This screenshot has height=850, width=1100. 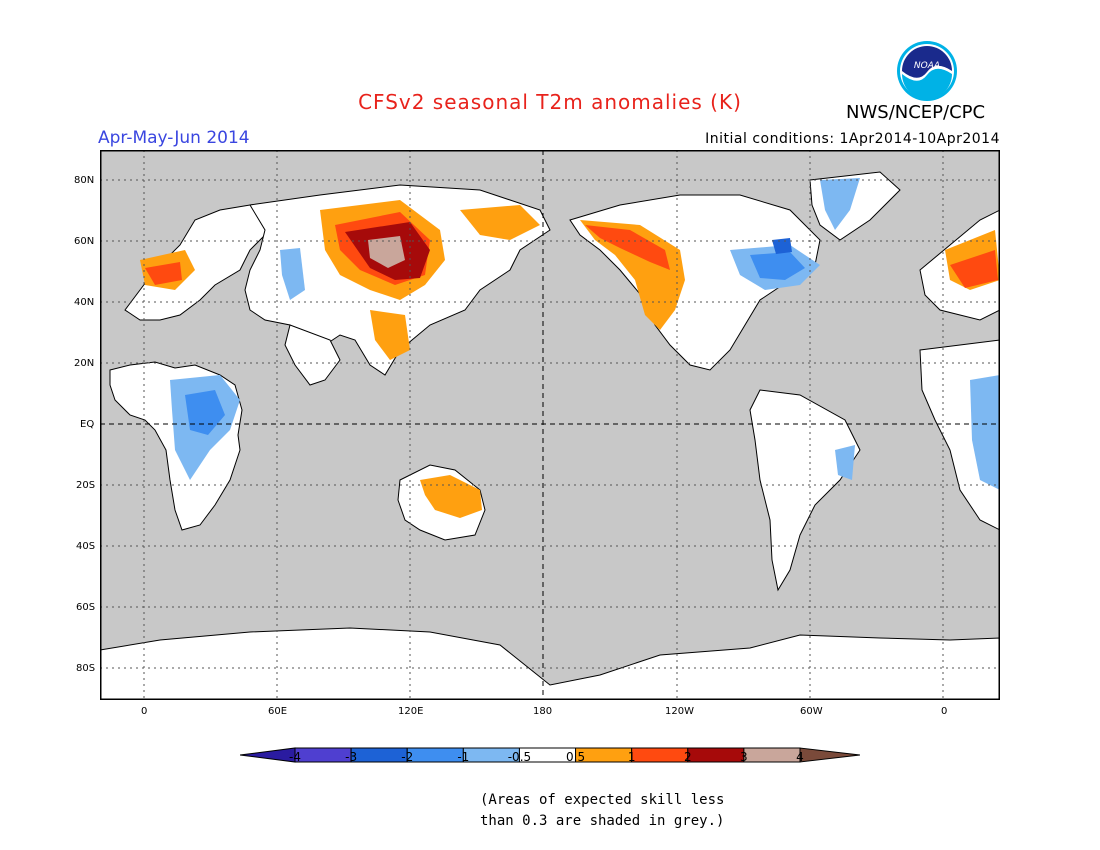 I want to click on legend-tick-label: 1, so click(x=631, y=757).